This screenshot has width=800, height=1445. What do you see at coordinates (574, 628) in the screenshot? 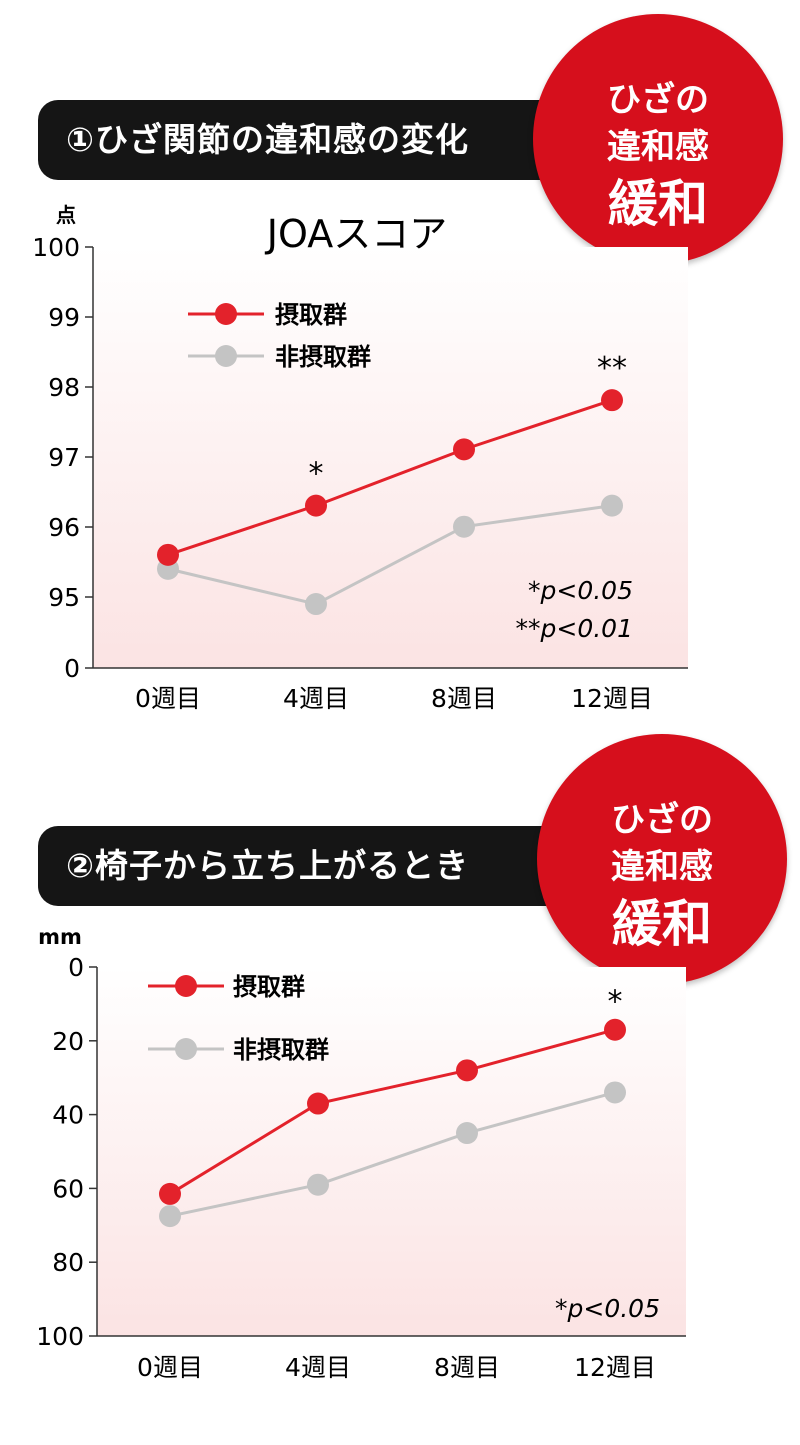
I see `p-value-note: **p<0.01` at bounding box center [574, 628].